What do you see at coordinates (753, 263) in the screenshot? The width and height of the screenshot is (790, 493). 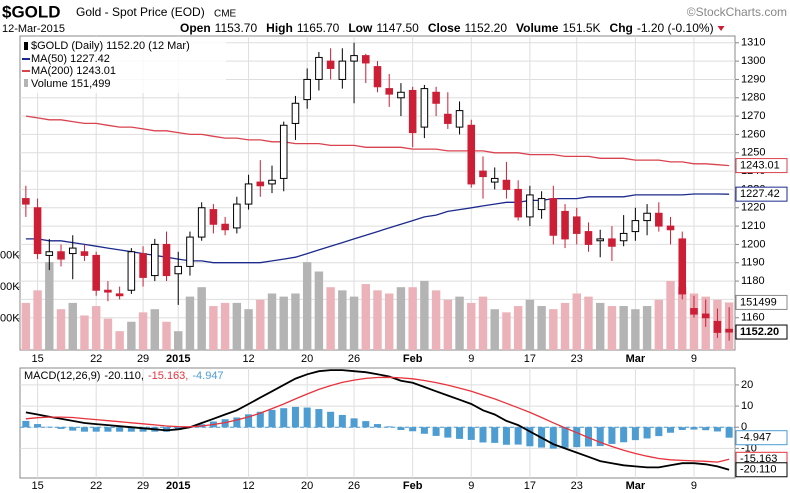 I see `y-tick-label: 1190` at bounding box center [753, 263].